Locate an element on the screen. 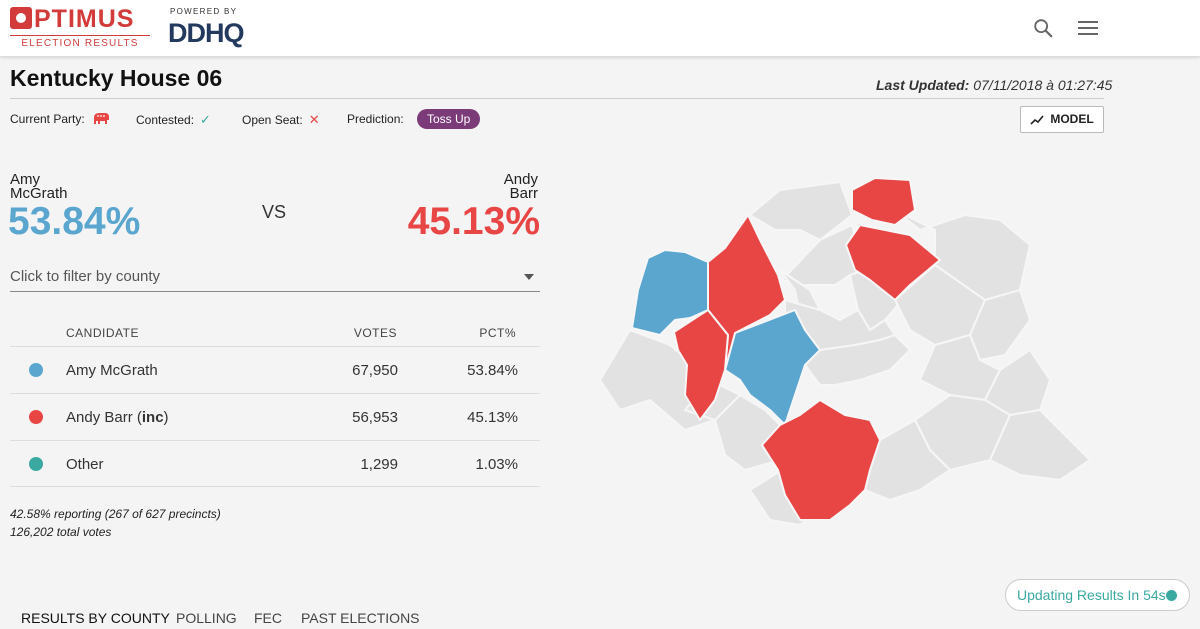  updating-results-indicator: Updating Results In 54s is located at coordinates (1097, 595).